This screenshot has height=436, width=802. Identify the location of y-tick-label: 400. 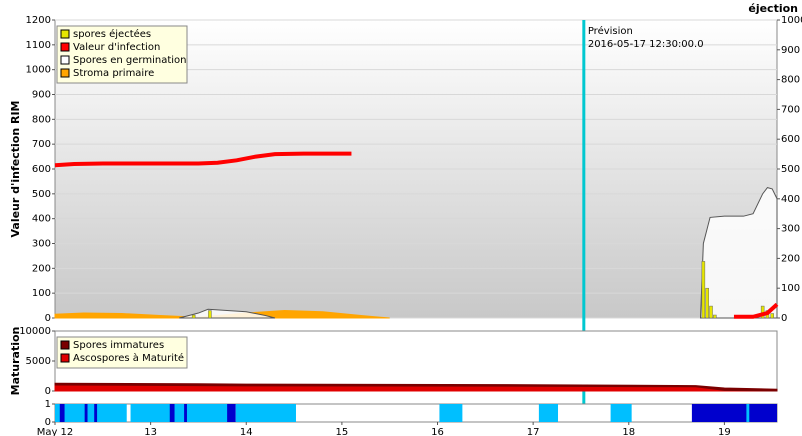
(41, 219).